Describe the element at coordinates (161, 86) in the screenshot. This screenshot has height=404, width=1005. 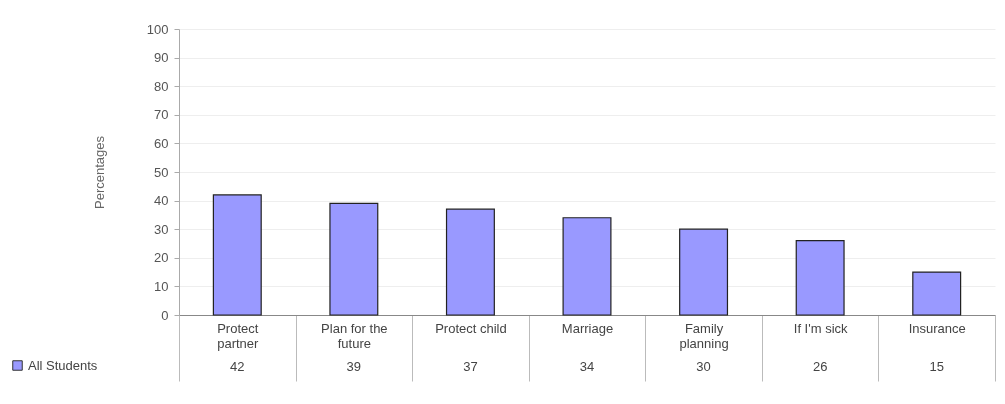
I see `y-tick-label: 80` at that location.